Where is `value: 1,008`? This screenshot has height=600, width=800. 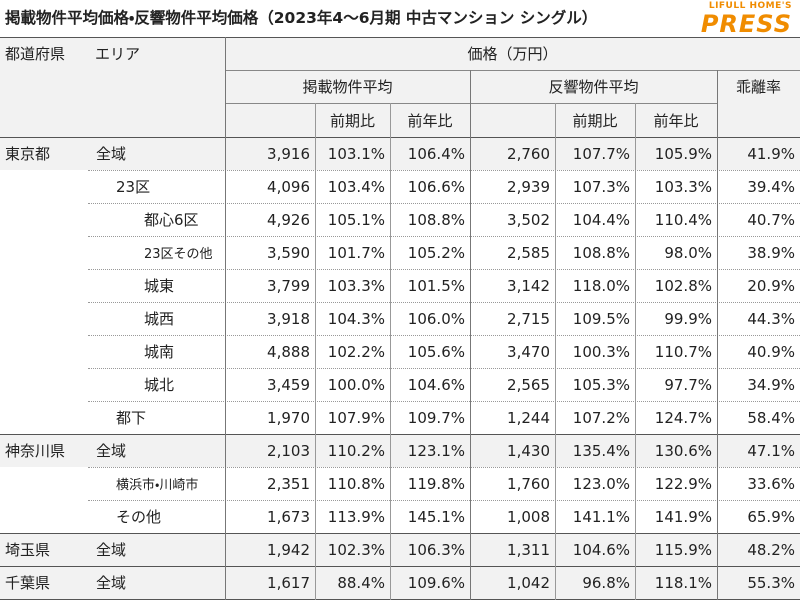 value: 1,008 is located at coordinates (528, 516).